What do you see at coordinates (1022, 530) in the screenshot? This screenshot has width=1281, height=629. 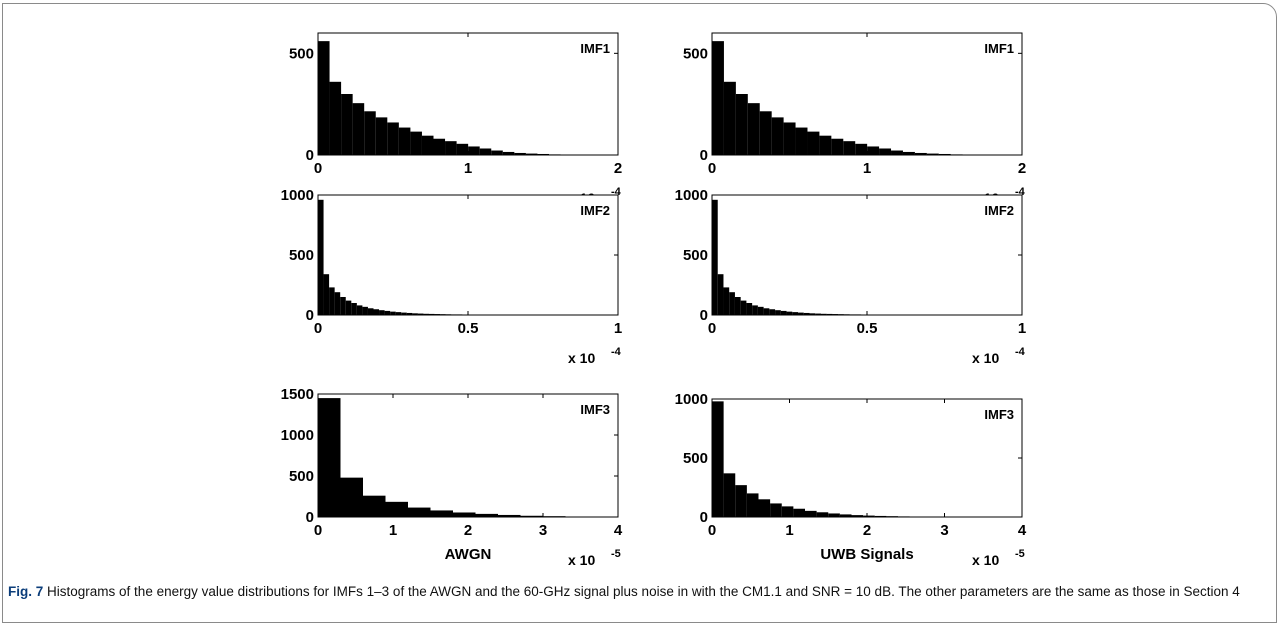 I see `uwb-imf3-xtick-label-4: 4` at bounding box center [1022, 530].